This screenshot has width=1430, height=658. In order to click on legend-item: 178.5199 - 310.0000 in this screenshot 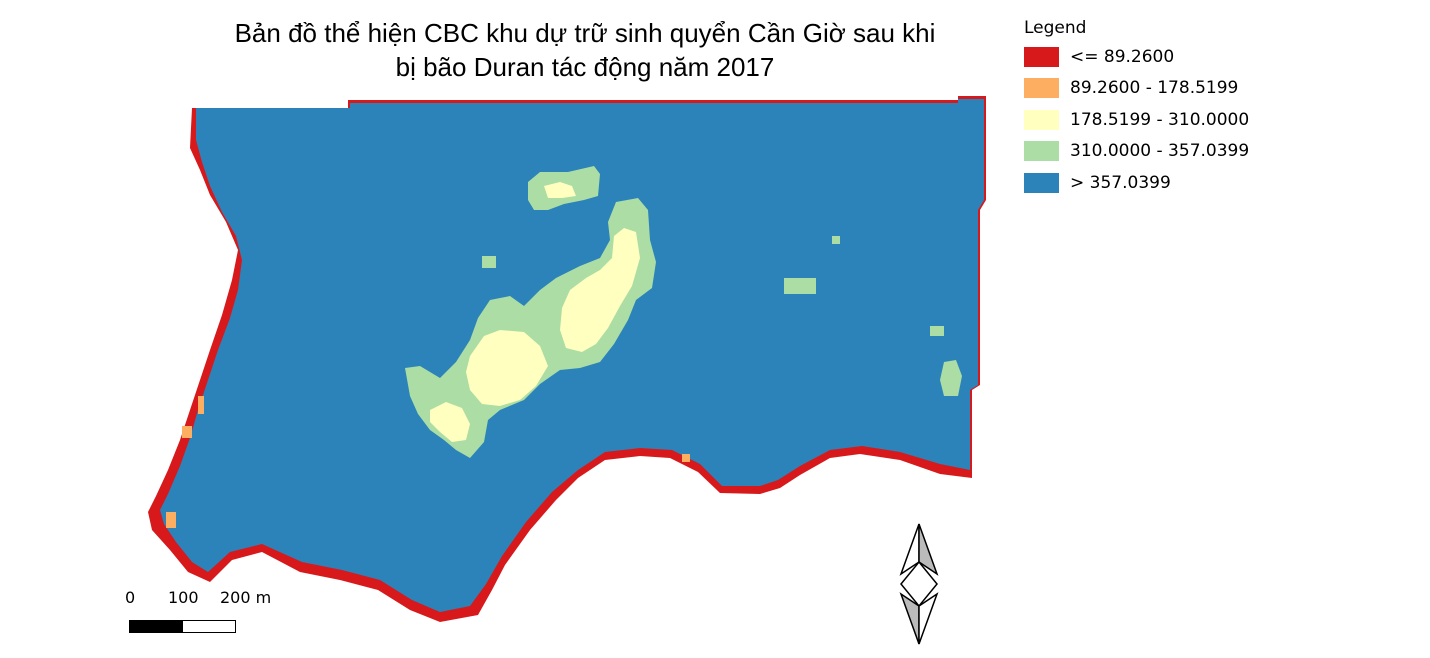, I will do `click(1136, 120)`.